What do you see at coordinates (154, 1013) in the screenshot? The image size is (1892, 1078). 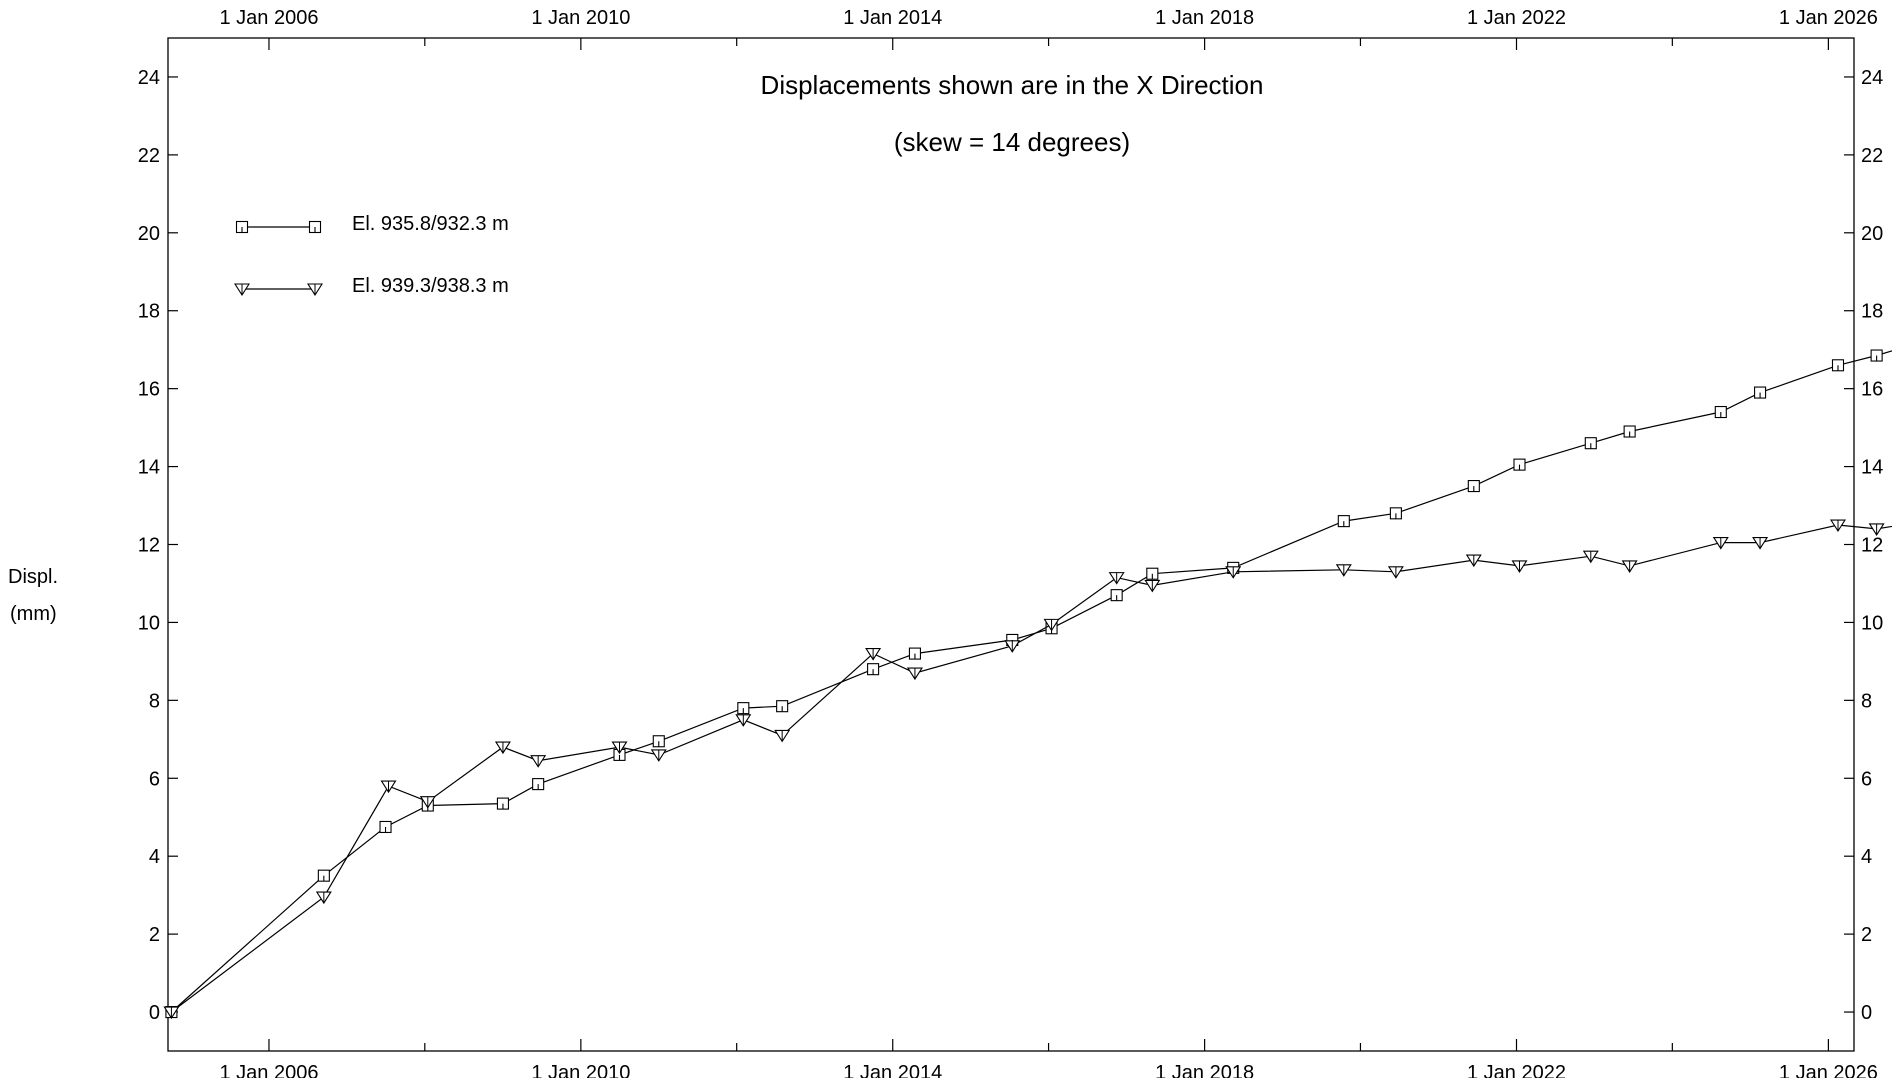 I see `y-tick-label-left: 0` at bounding box center [154, 1013].